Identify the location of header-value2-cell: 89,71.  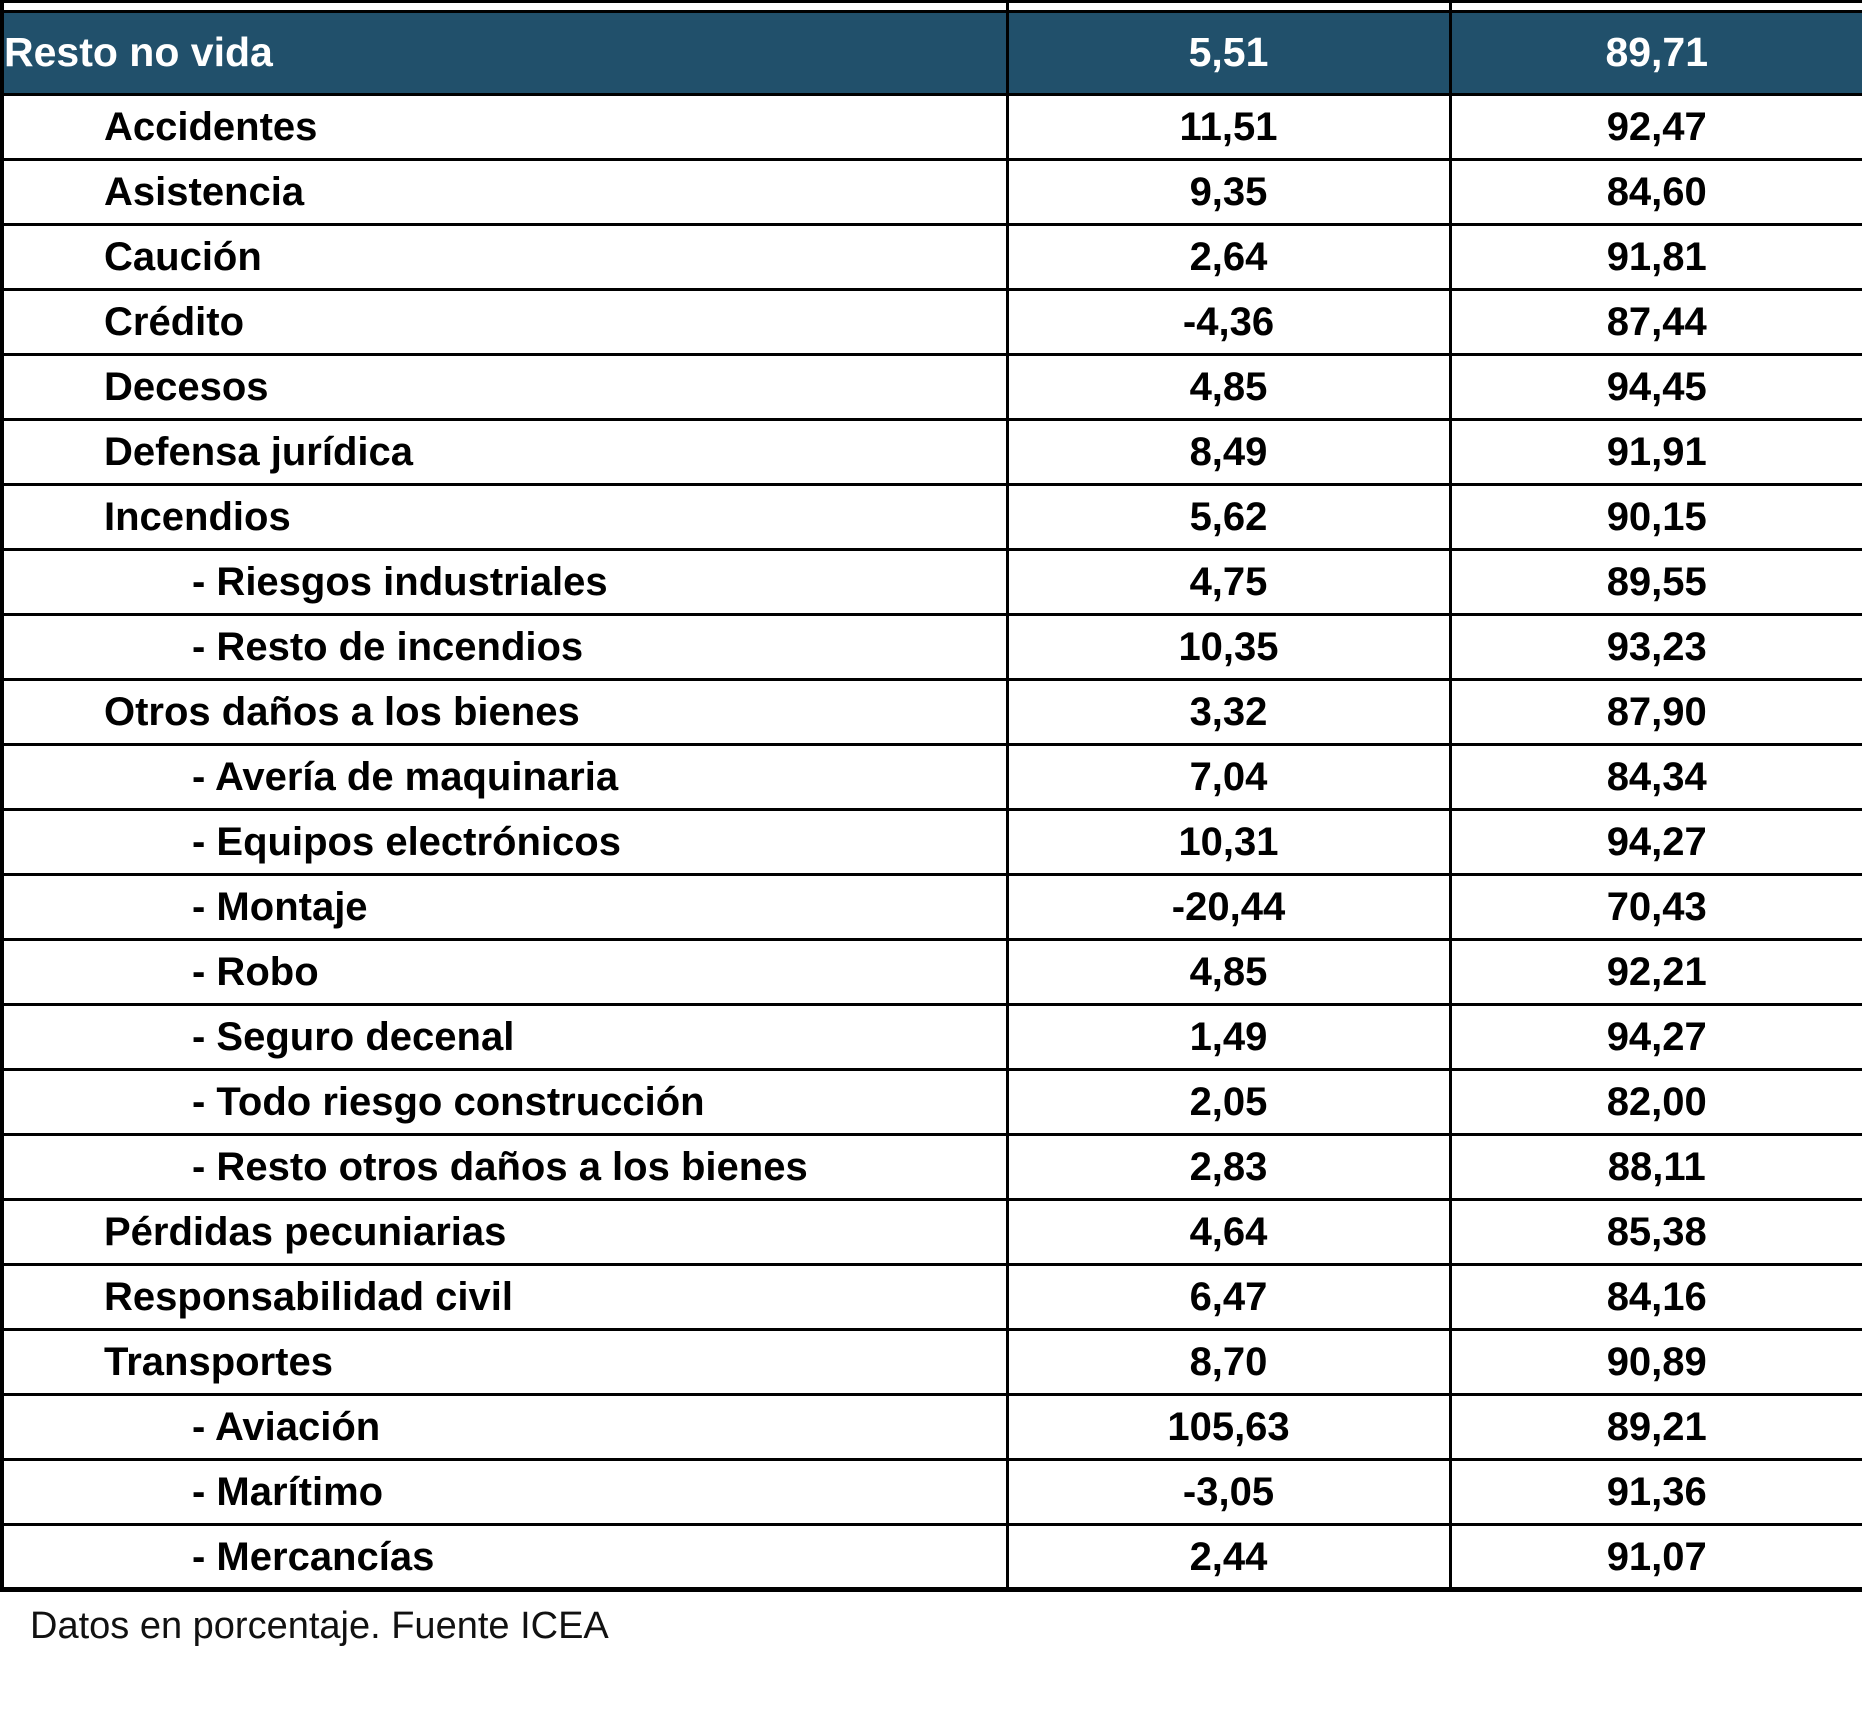
(1655, 53).